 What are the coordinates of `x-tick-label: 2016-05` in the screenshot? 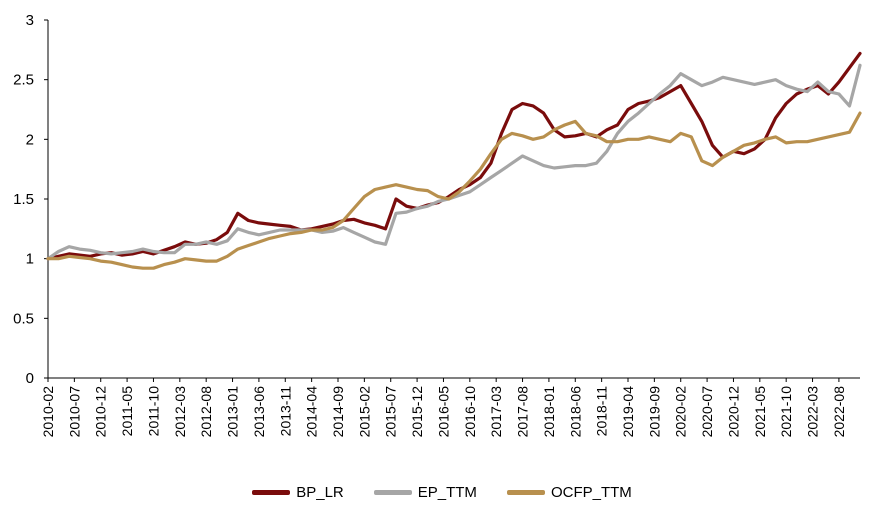 It's located at (443, 412).